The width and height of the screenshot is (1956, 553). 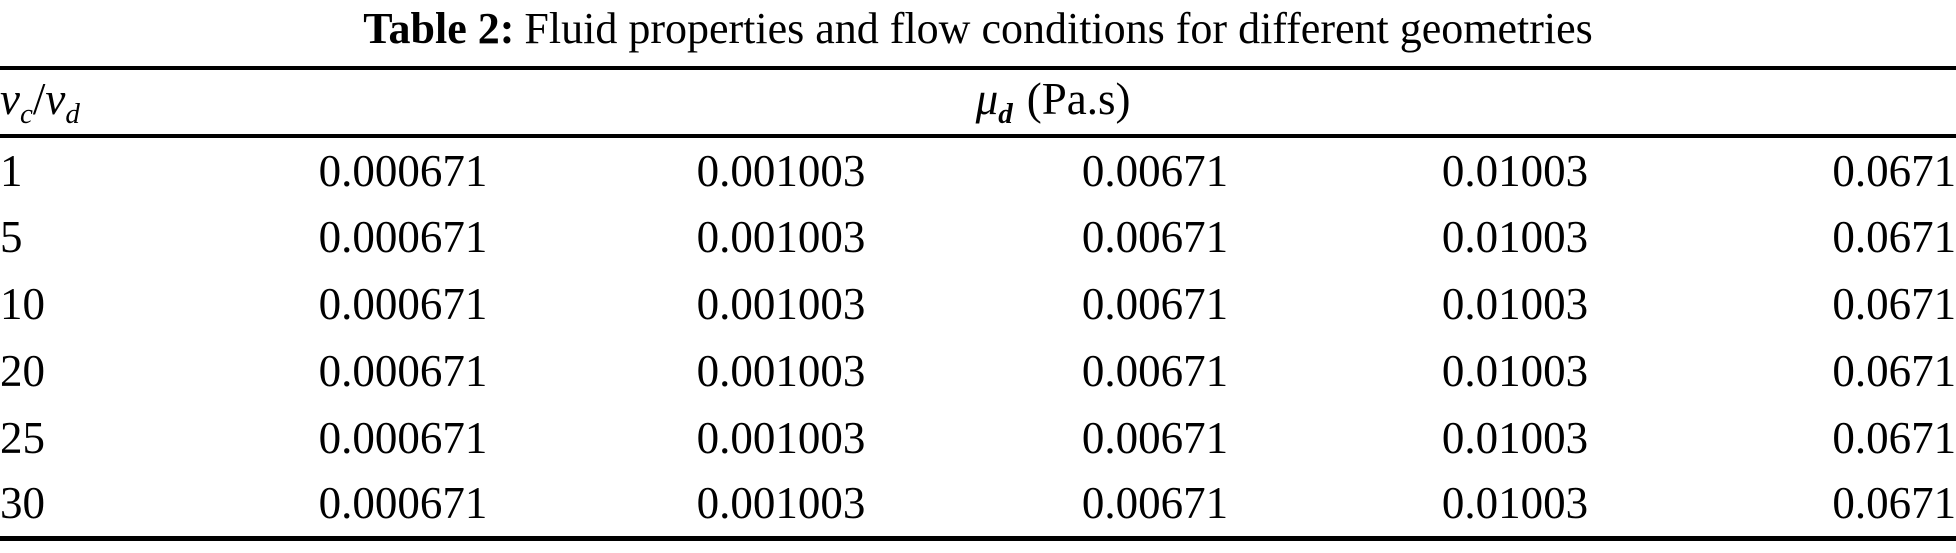 I want to click on header-row: vc/vd μd (Pa.s), so click(x=978, y=103).